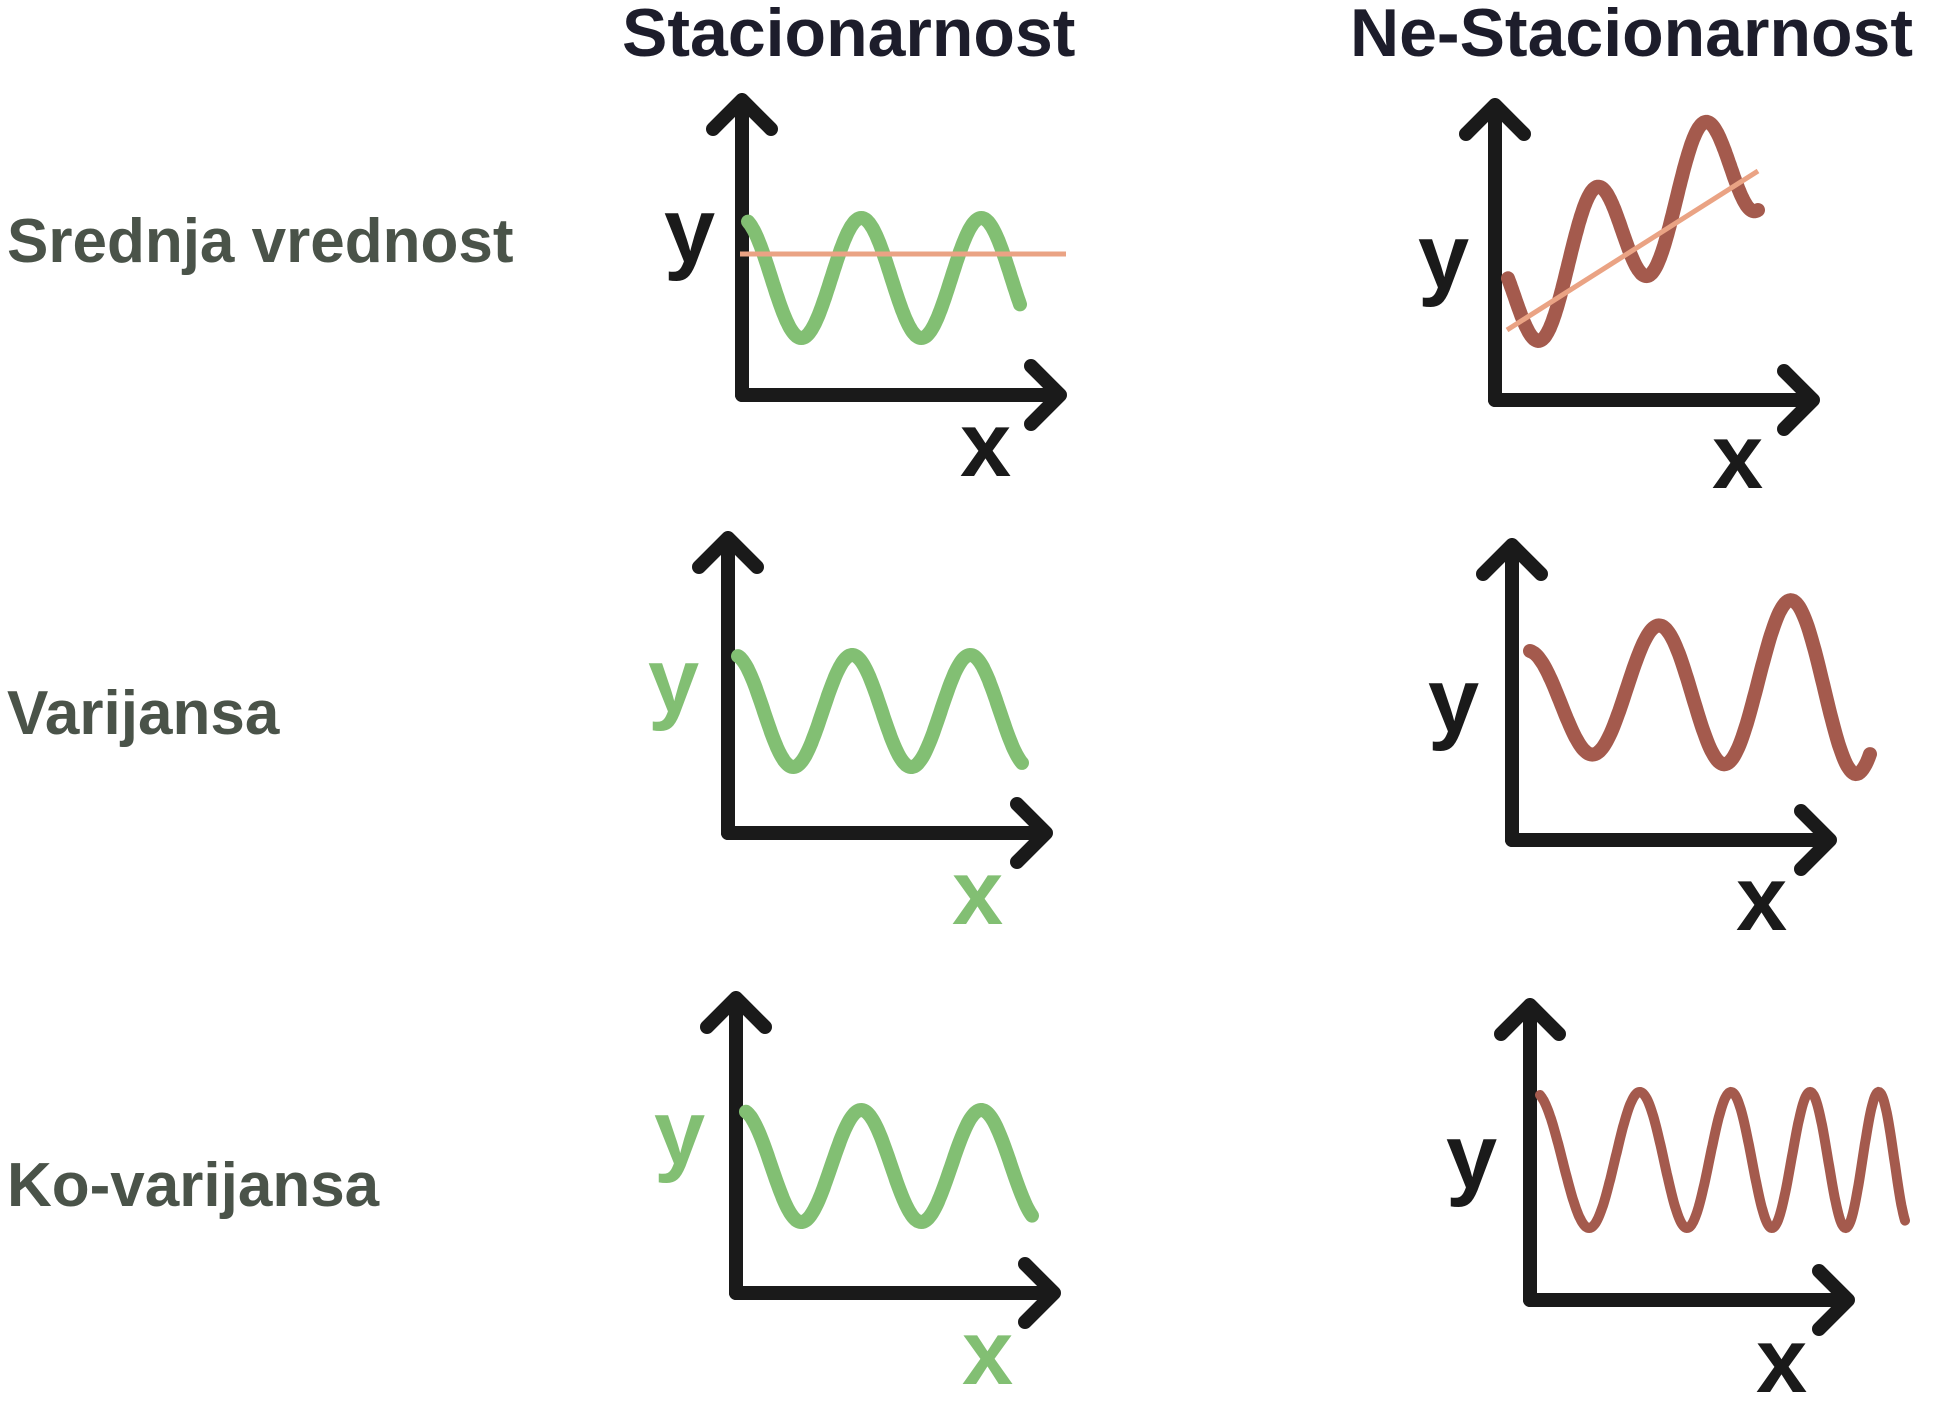 The height and width of the screenshot is (1402, 1948). I want to click on panel-stationary-mean: y x, so click(865, 298).